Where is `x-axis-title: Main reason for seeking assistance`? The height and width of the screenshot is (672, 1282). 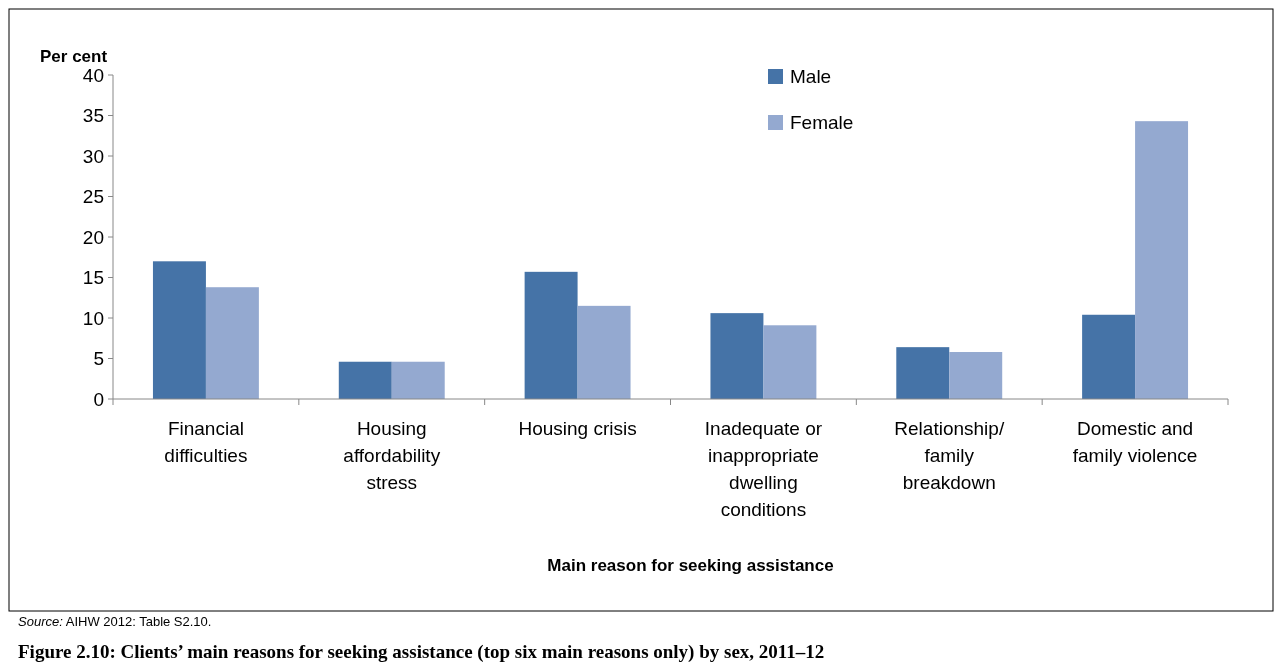 x-axis-title: Main reason for seeking assistance is located at coordinates (690, 565).